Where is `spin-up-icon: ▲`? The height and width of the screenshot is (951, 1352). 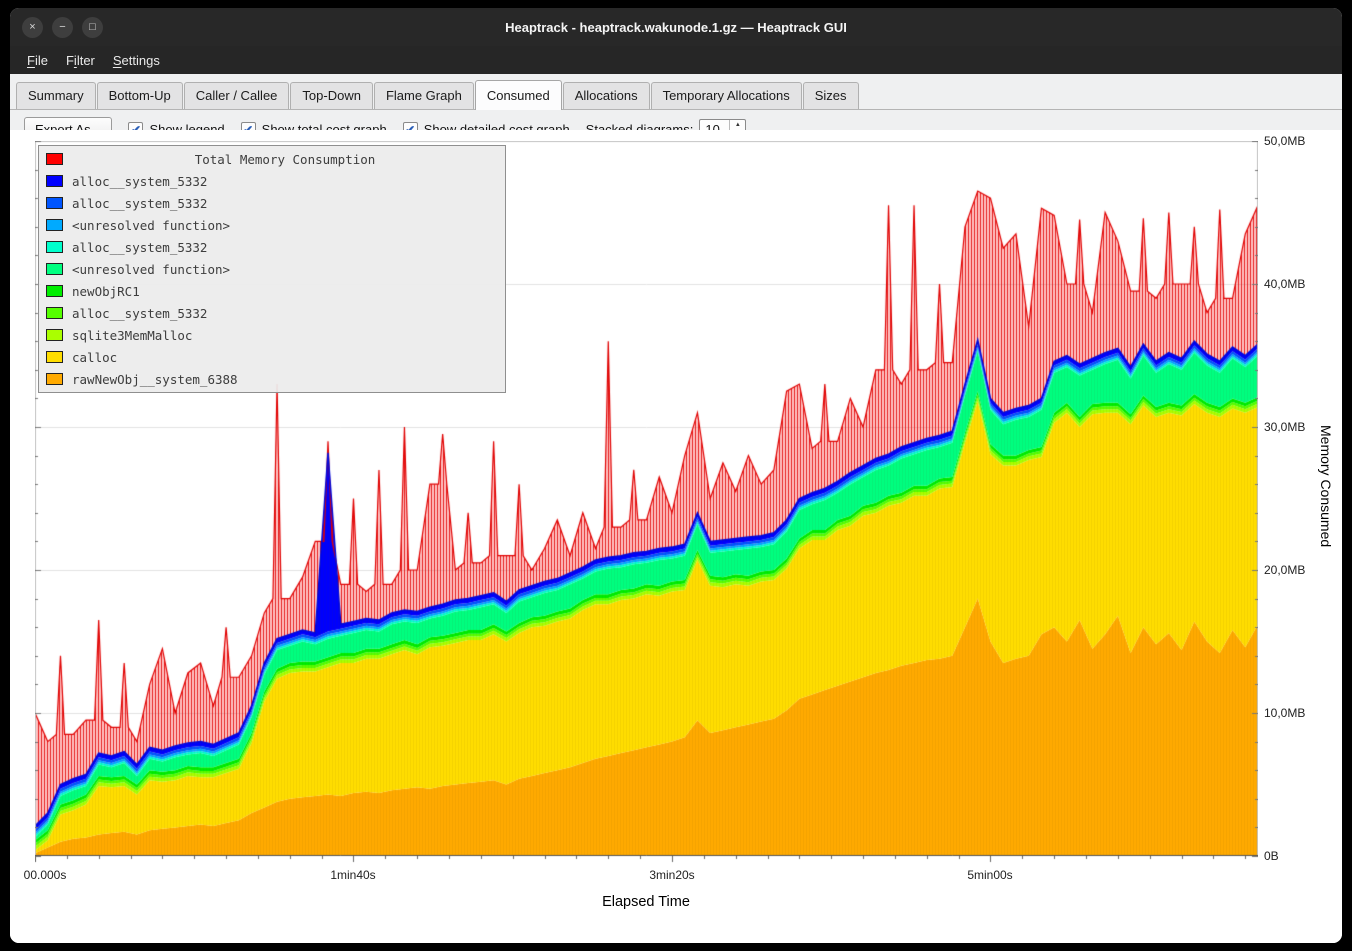 spin-up-icon: ▲ is located at coordinates (737, 124).